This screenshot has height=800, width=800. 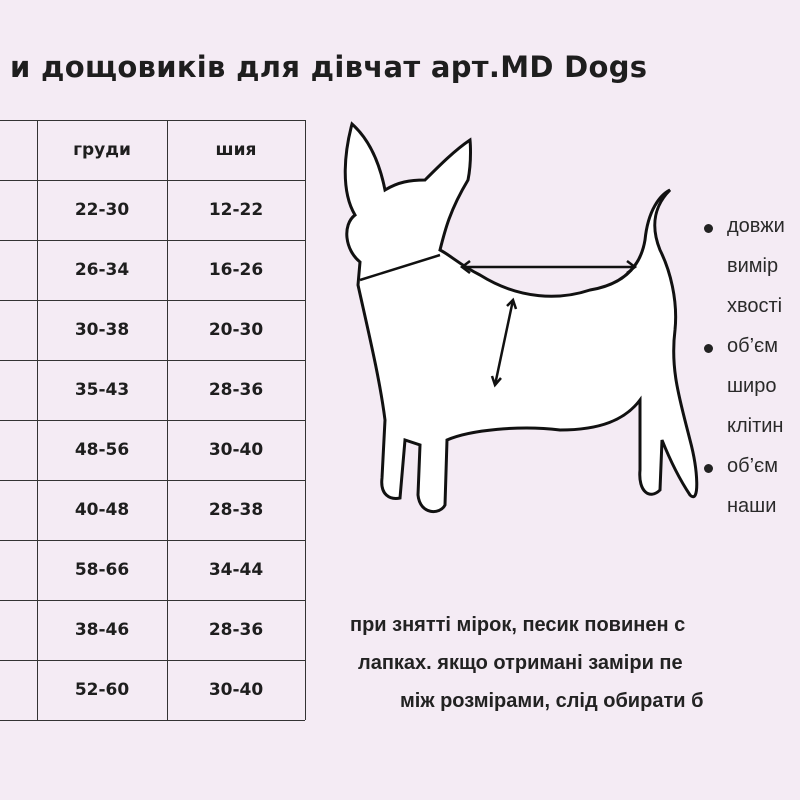 I want to click on table-cell: 26-34, so click(x=102, y=270).